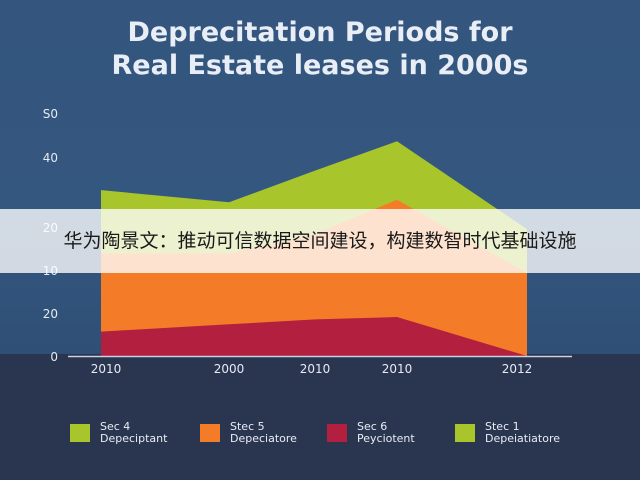  What do you see at coordinates (50, 114) in the screenshot?
I see `y-tick-label: S0` at bounding box center [50, 114].